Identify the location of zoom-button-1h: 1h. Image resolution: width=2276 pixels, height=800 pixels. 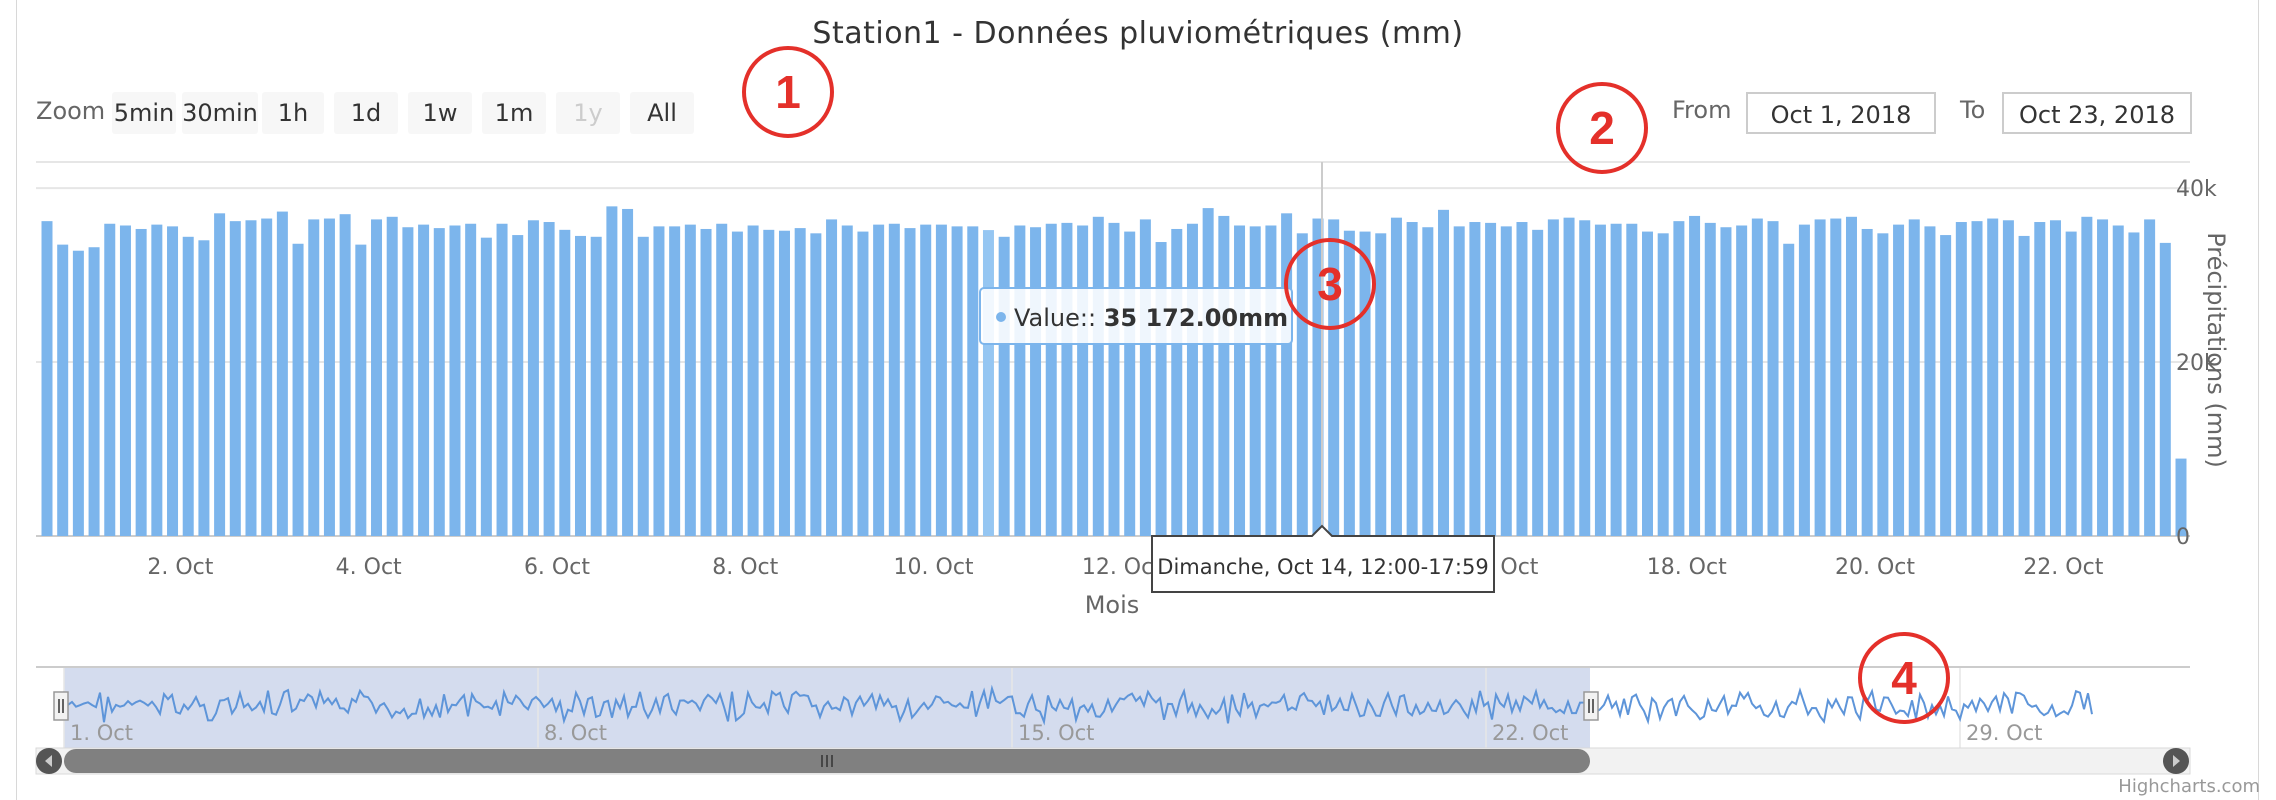
(293, 113).